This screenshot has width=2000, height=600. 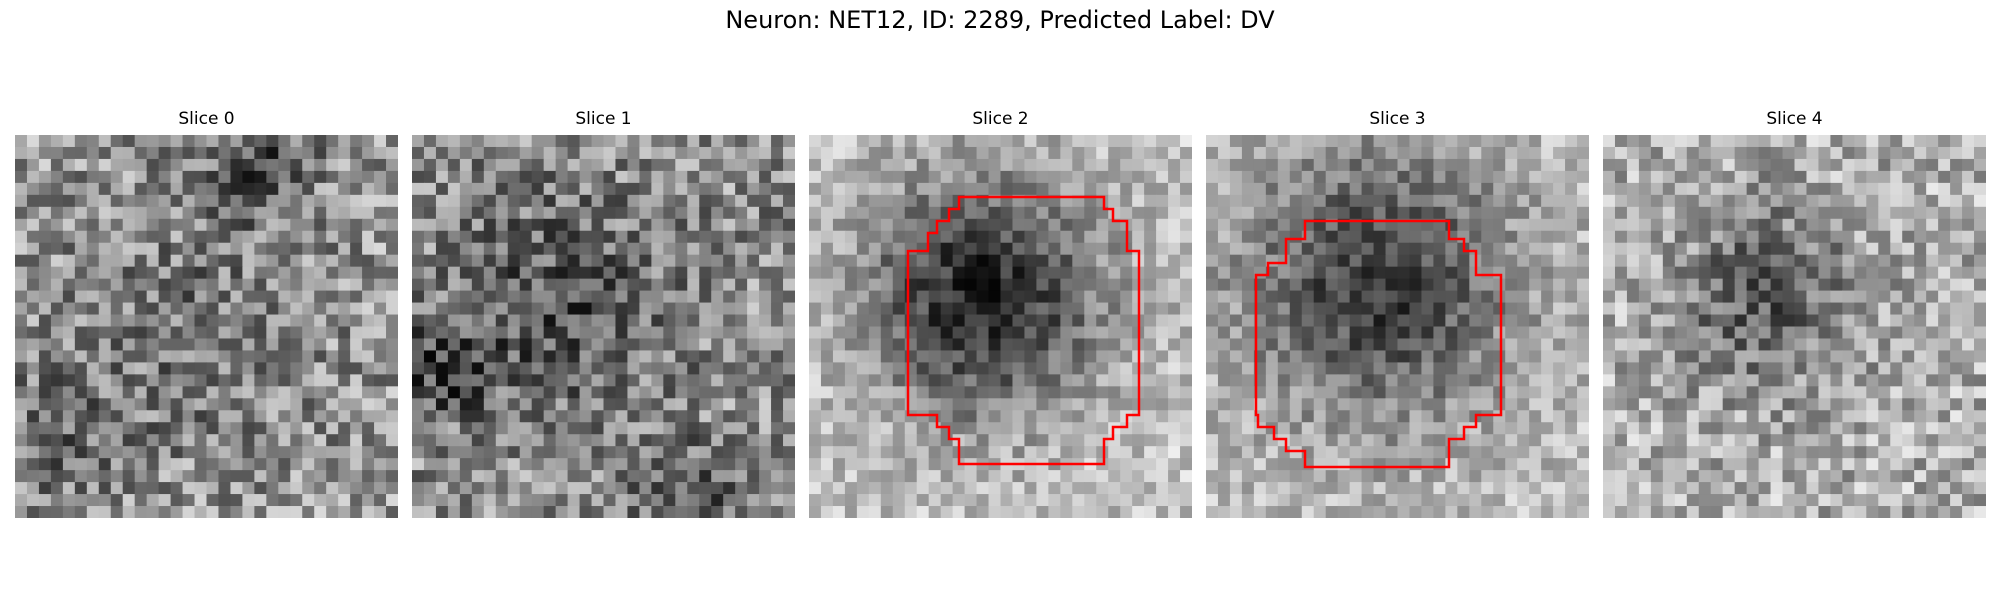 I want to click on slice-title-4: Slice 4, so click(x=1794, y=119).